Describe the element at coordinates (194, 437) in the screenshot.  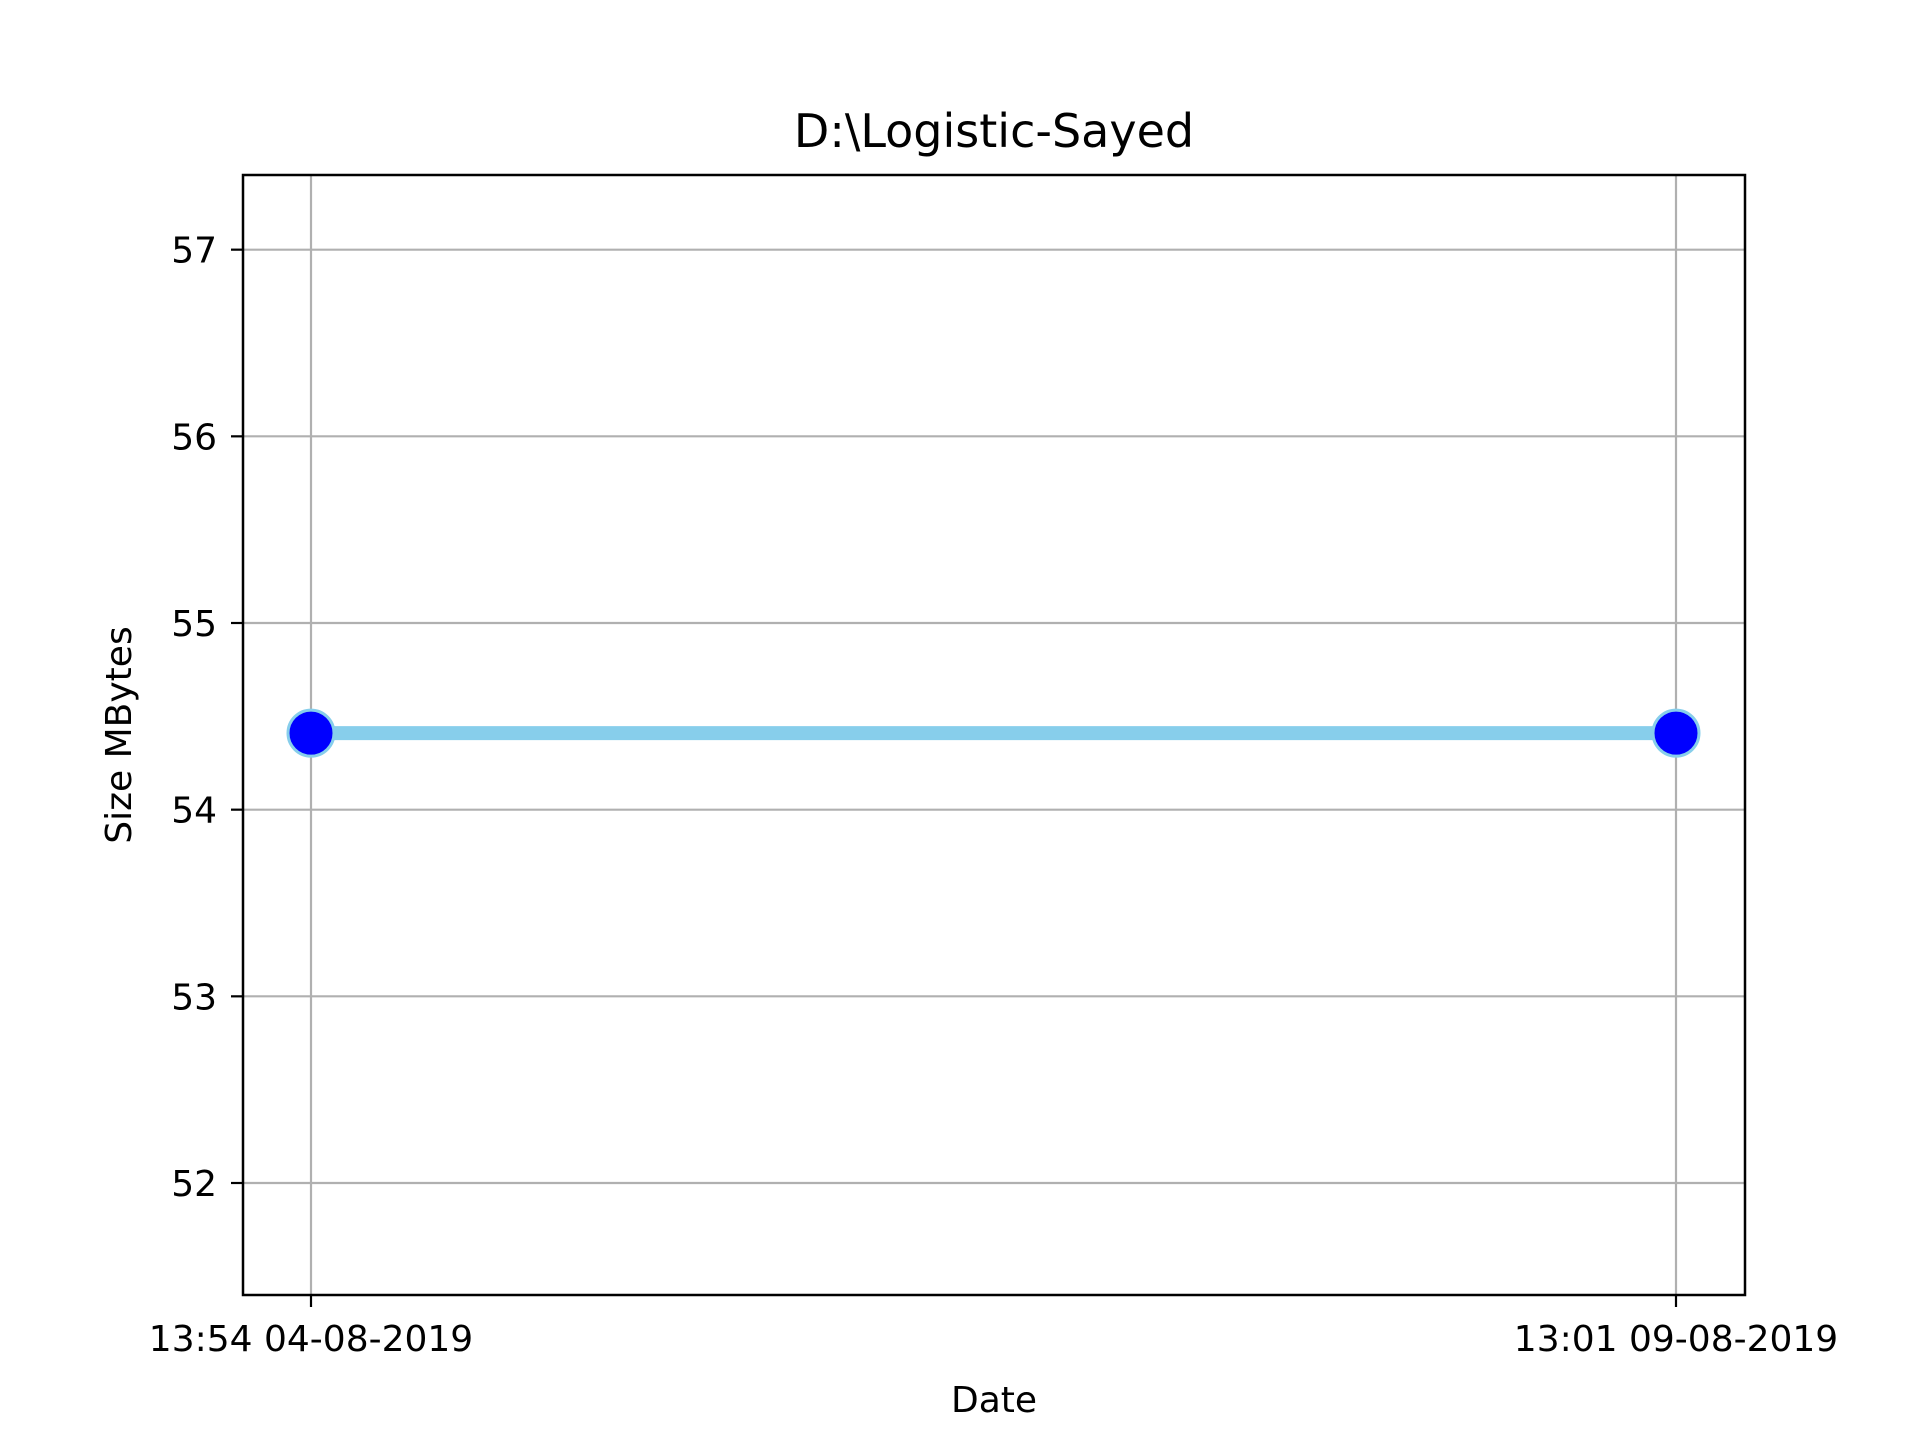
I see `y-tick-label: 56` at that location.